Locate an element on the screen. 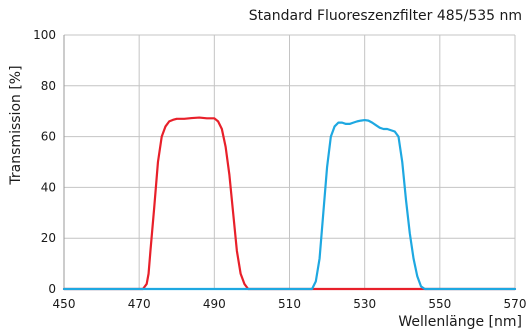 The width and height of the screenshot is (531, 334). x-tick-label: 550 is located at coordinates (439, 304).